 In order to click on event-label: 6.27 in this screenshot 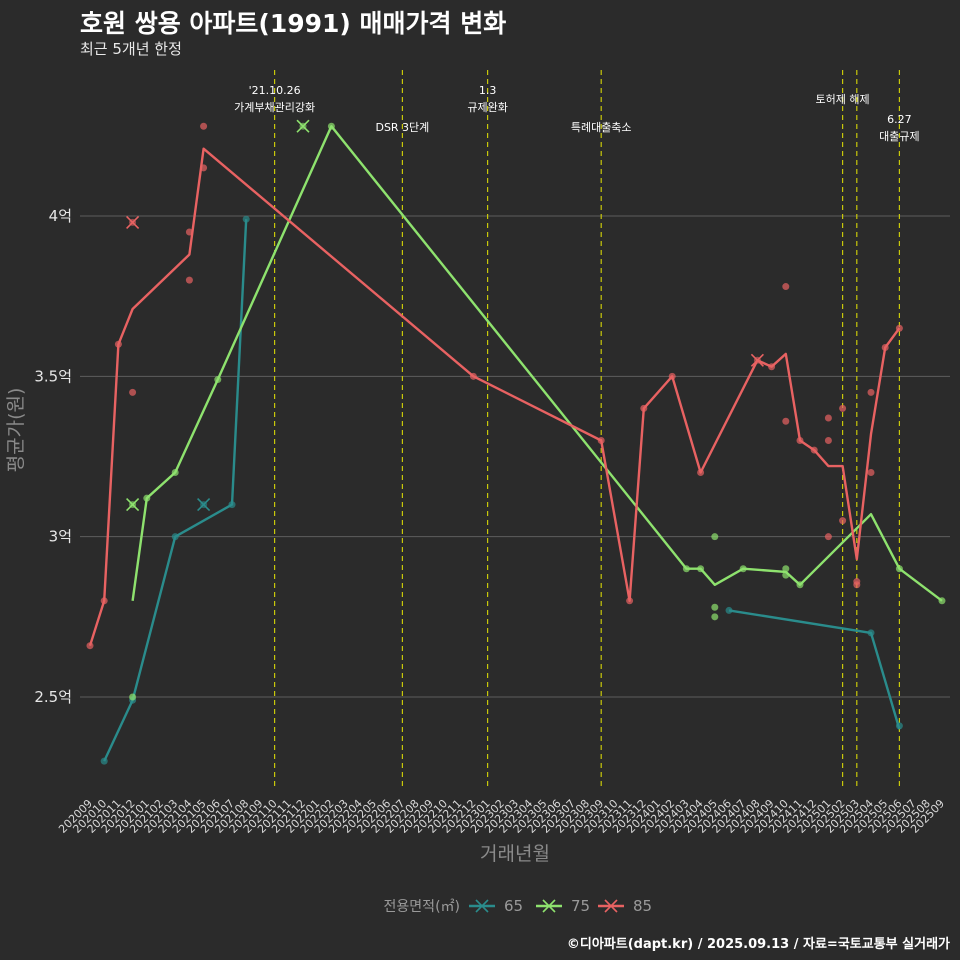, I will do `click(899, 119)`.